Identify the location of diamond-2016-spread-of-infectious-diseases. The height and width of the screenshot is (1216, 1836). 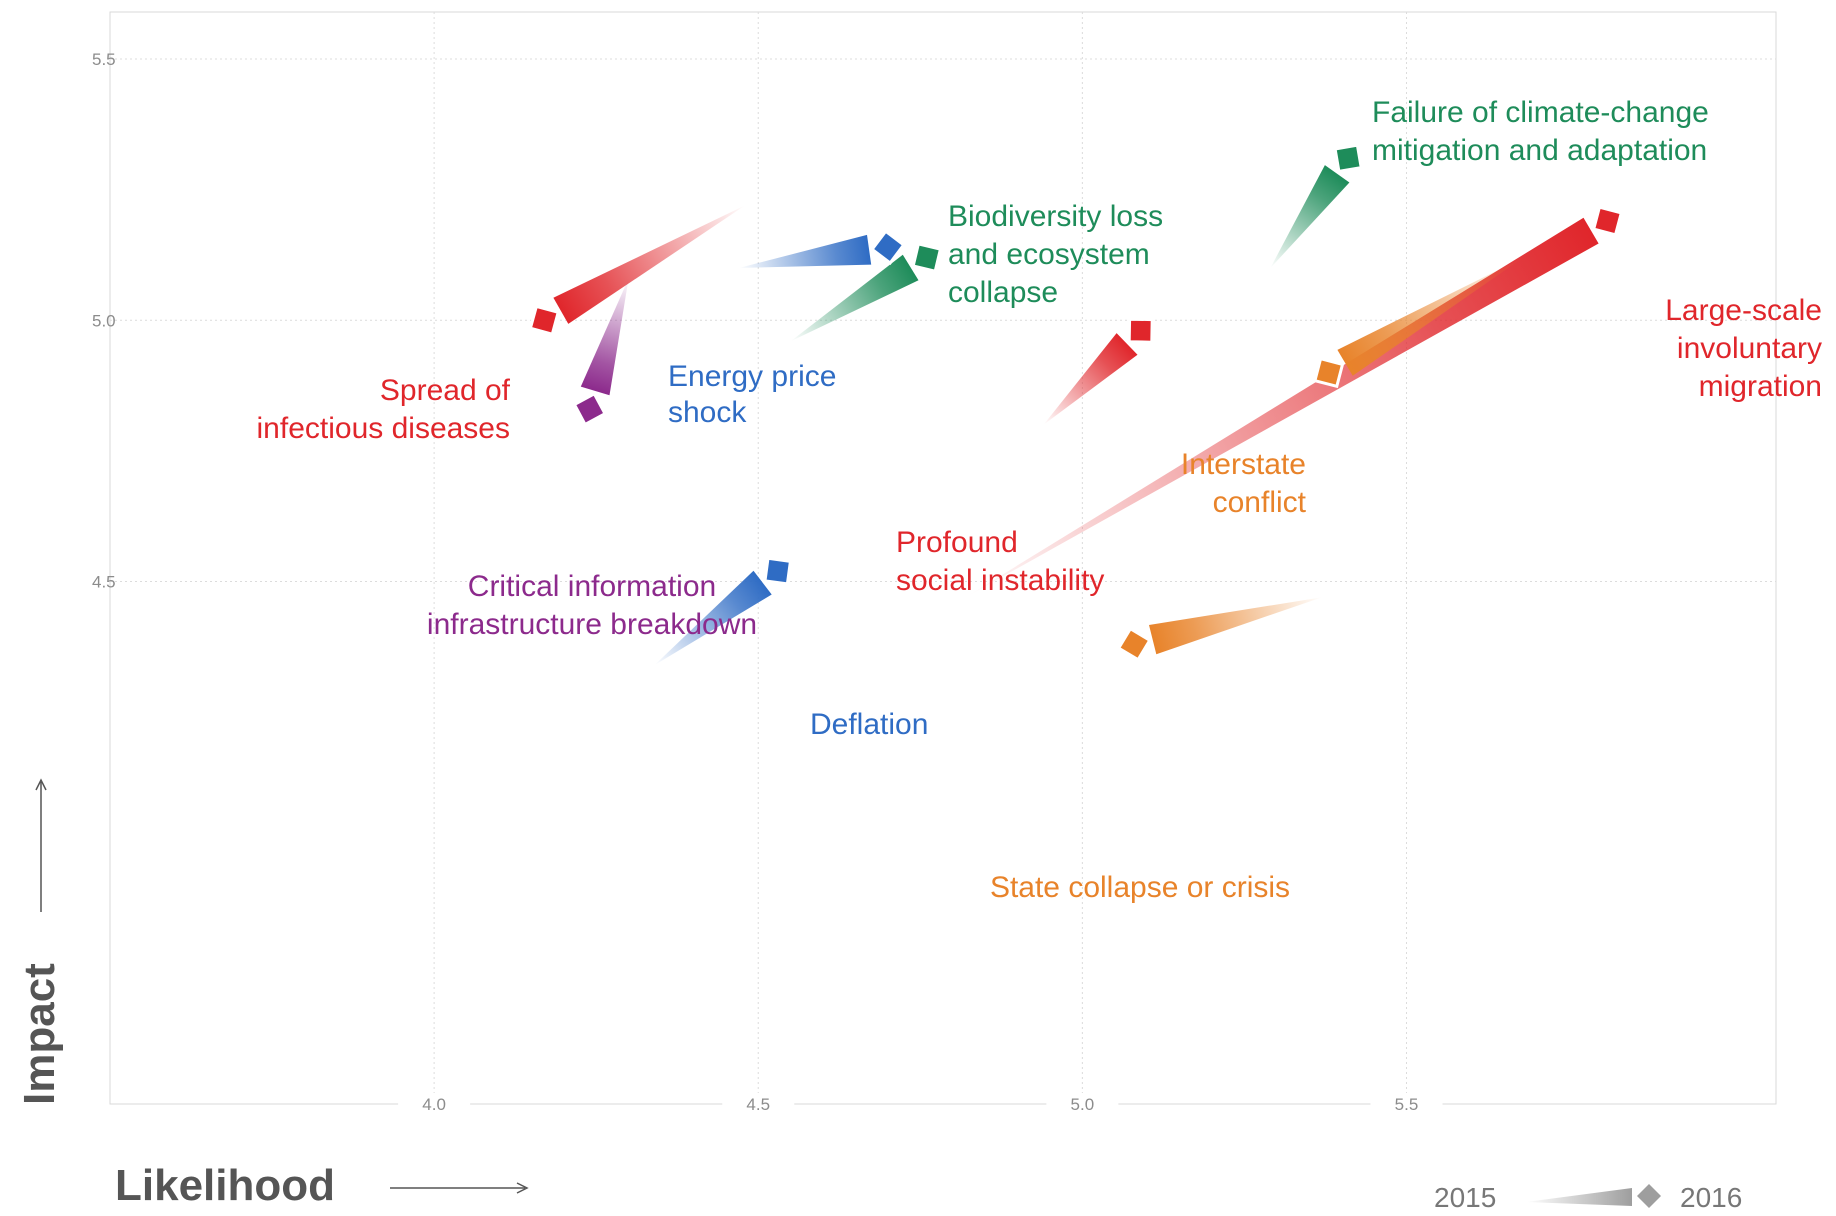
(544, 320).